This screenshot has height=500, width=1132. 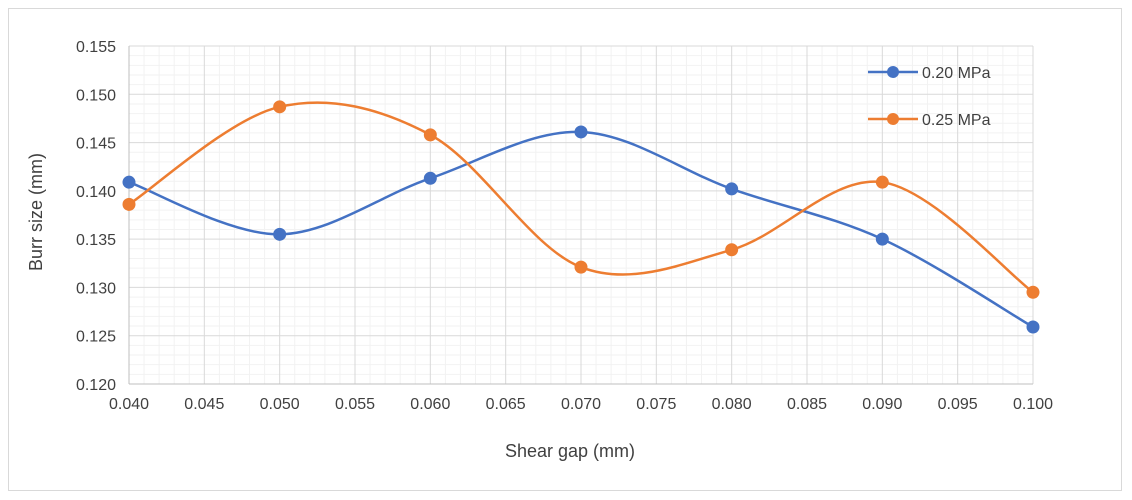 I want to click on x-tick-label: 0.080, so click(x=732, y=404).